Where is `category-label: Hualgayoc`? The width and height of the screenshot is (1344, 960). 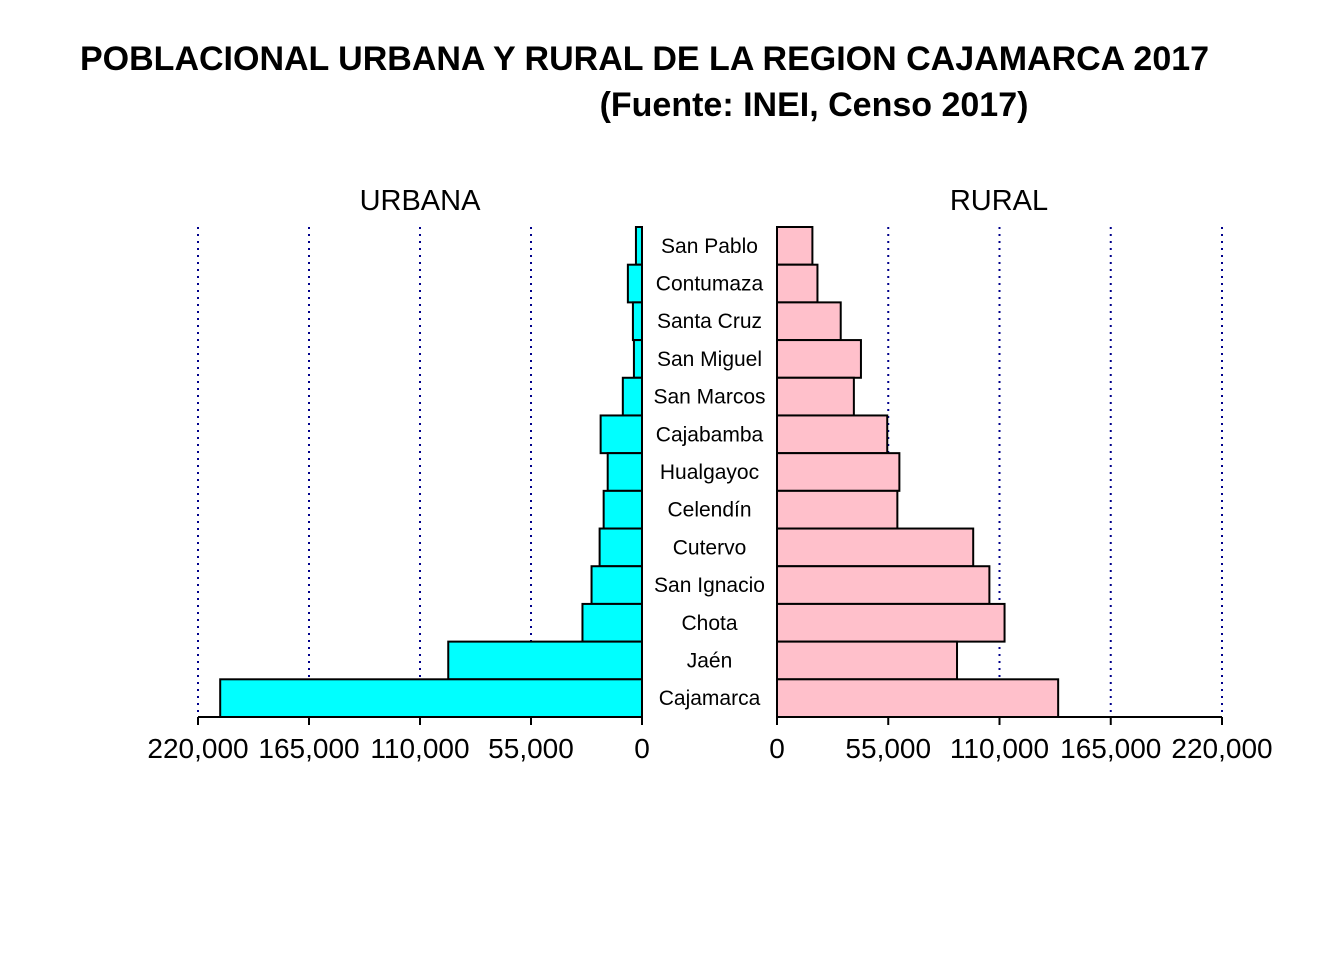
category-label: Hualgayoc is located at coordinates (709, 472).